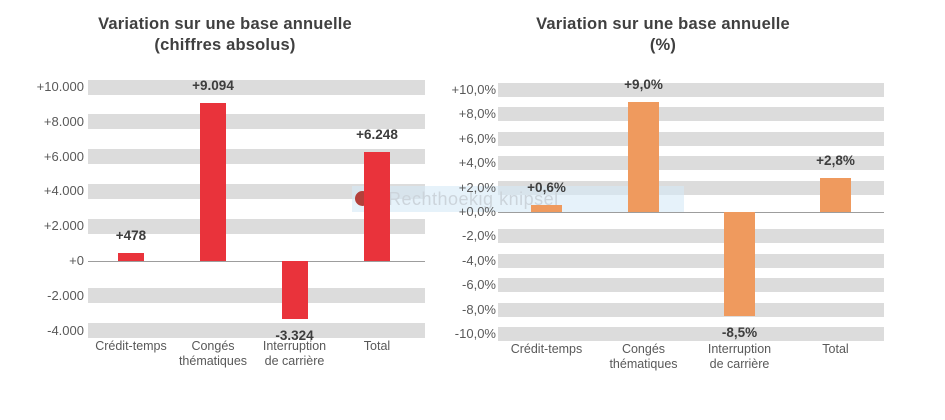 The height and width of the screenshot is (420, 945). What do you see at coordinates (477, 211) in the screenshot?
I see `y-tick-label: +0,0%` at bounding box center [477, 211].